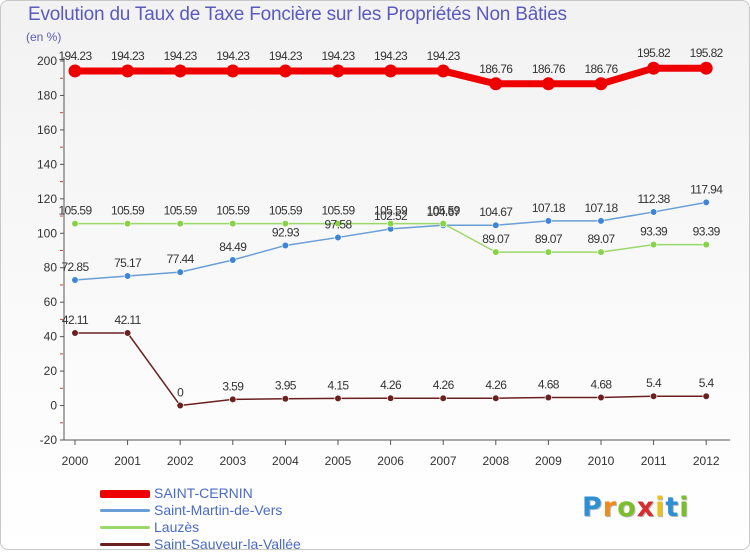 The image size is (750, 553). I want to click on data-label-2: 97.58, so click(338, 224).